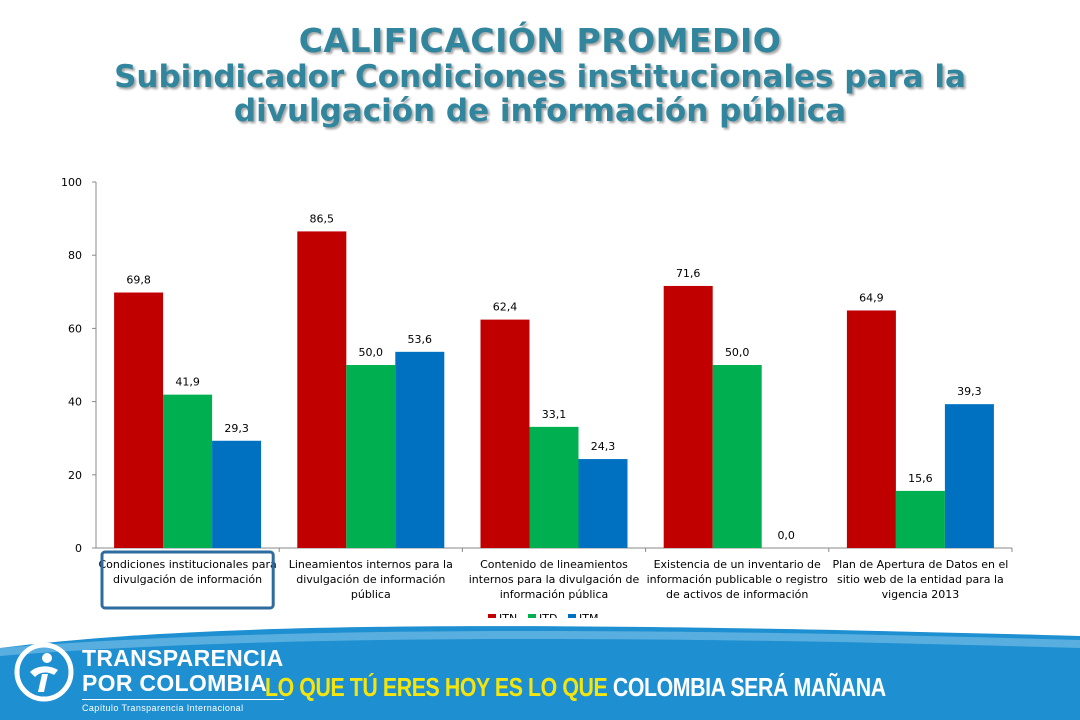  What do you see at coordinates (871, 297) in the screenshot?
I see `data-label: 64,9` at bounding box center [871, 297].